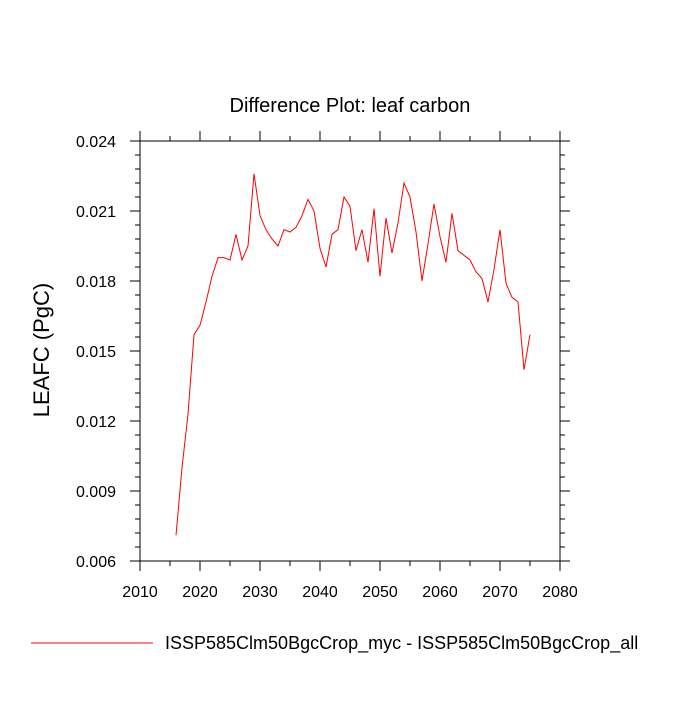 This screenshot has width=700, height=705. What do you see at coordinates (140, 592) in the screenshot?
I see `x-tick-label: 2010` at bounding box center [140, 592].